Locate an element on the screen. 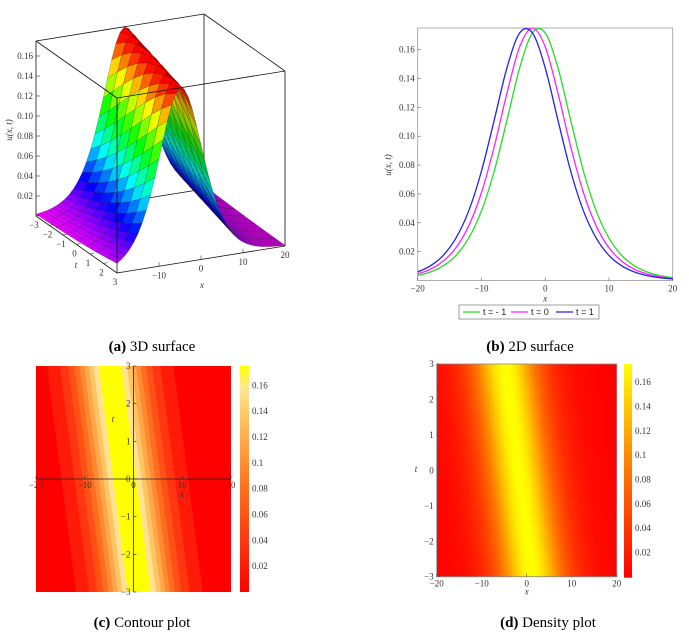 The image size is (689, 636). y-tick-label: 0.04 is located at coordinates (407, 223).